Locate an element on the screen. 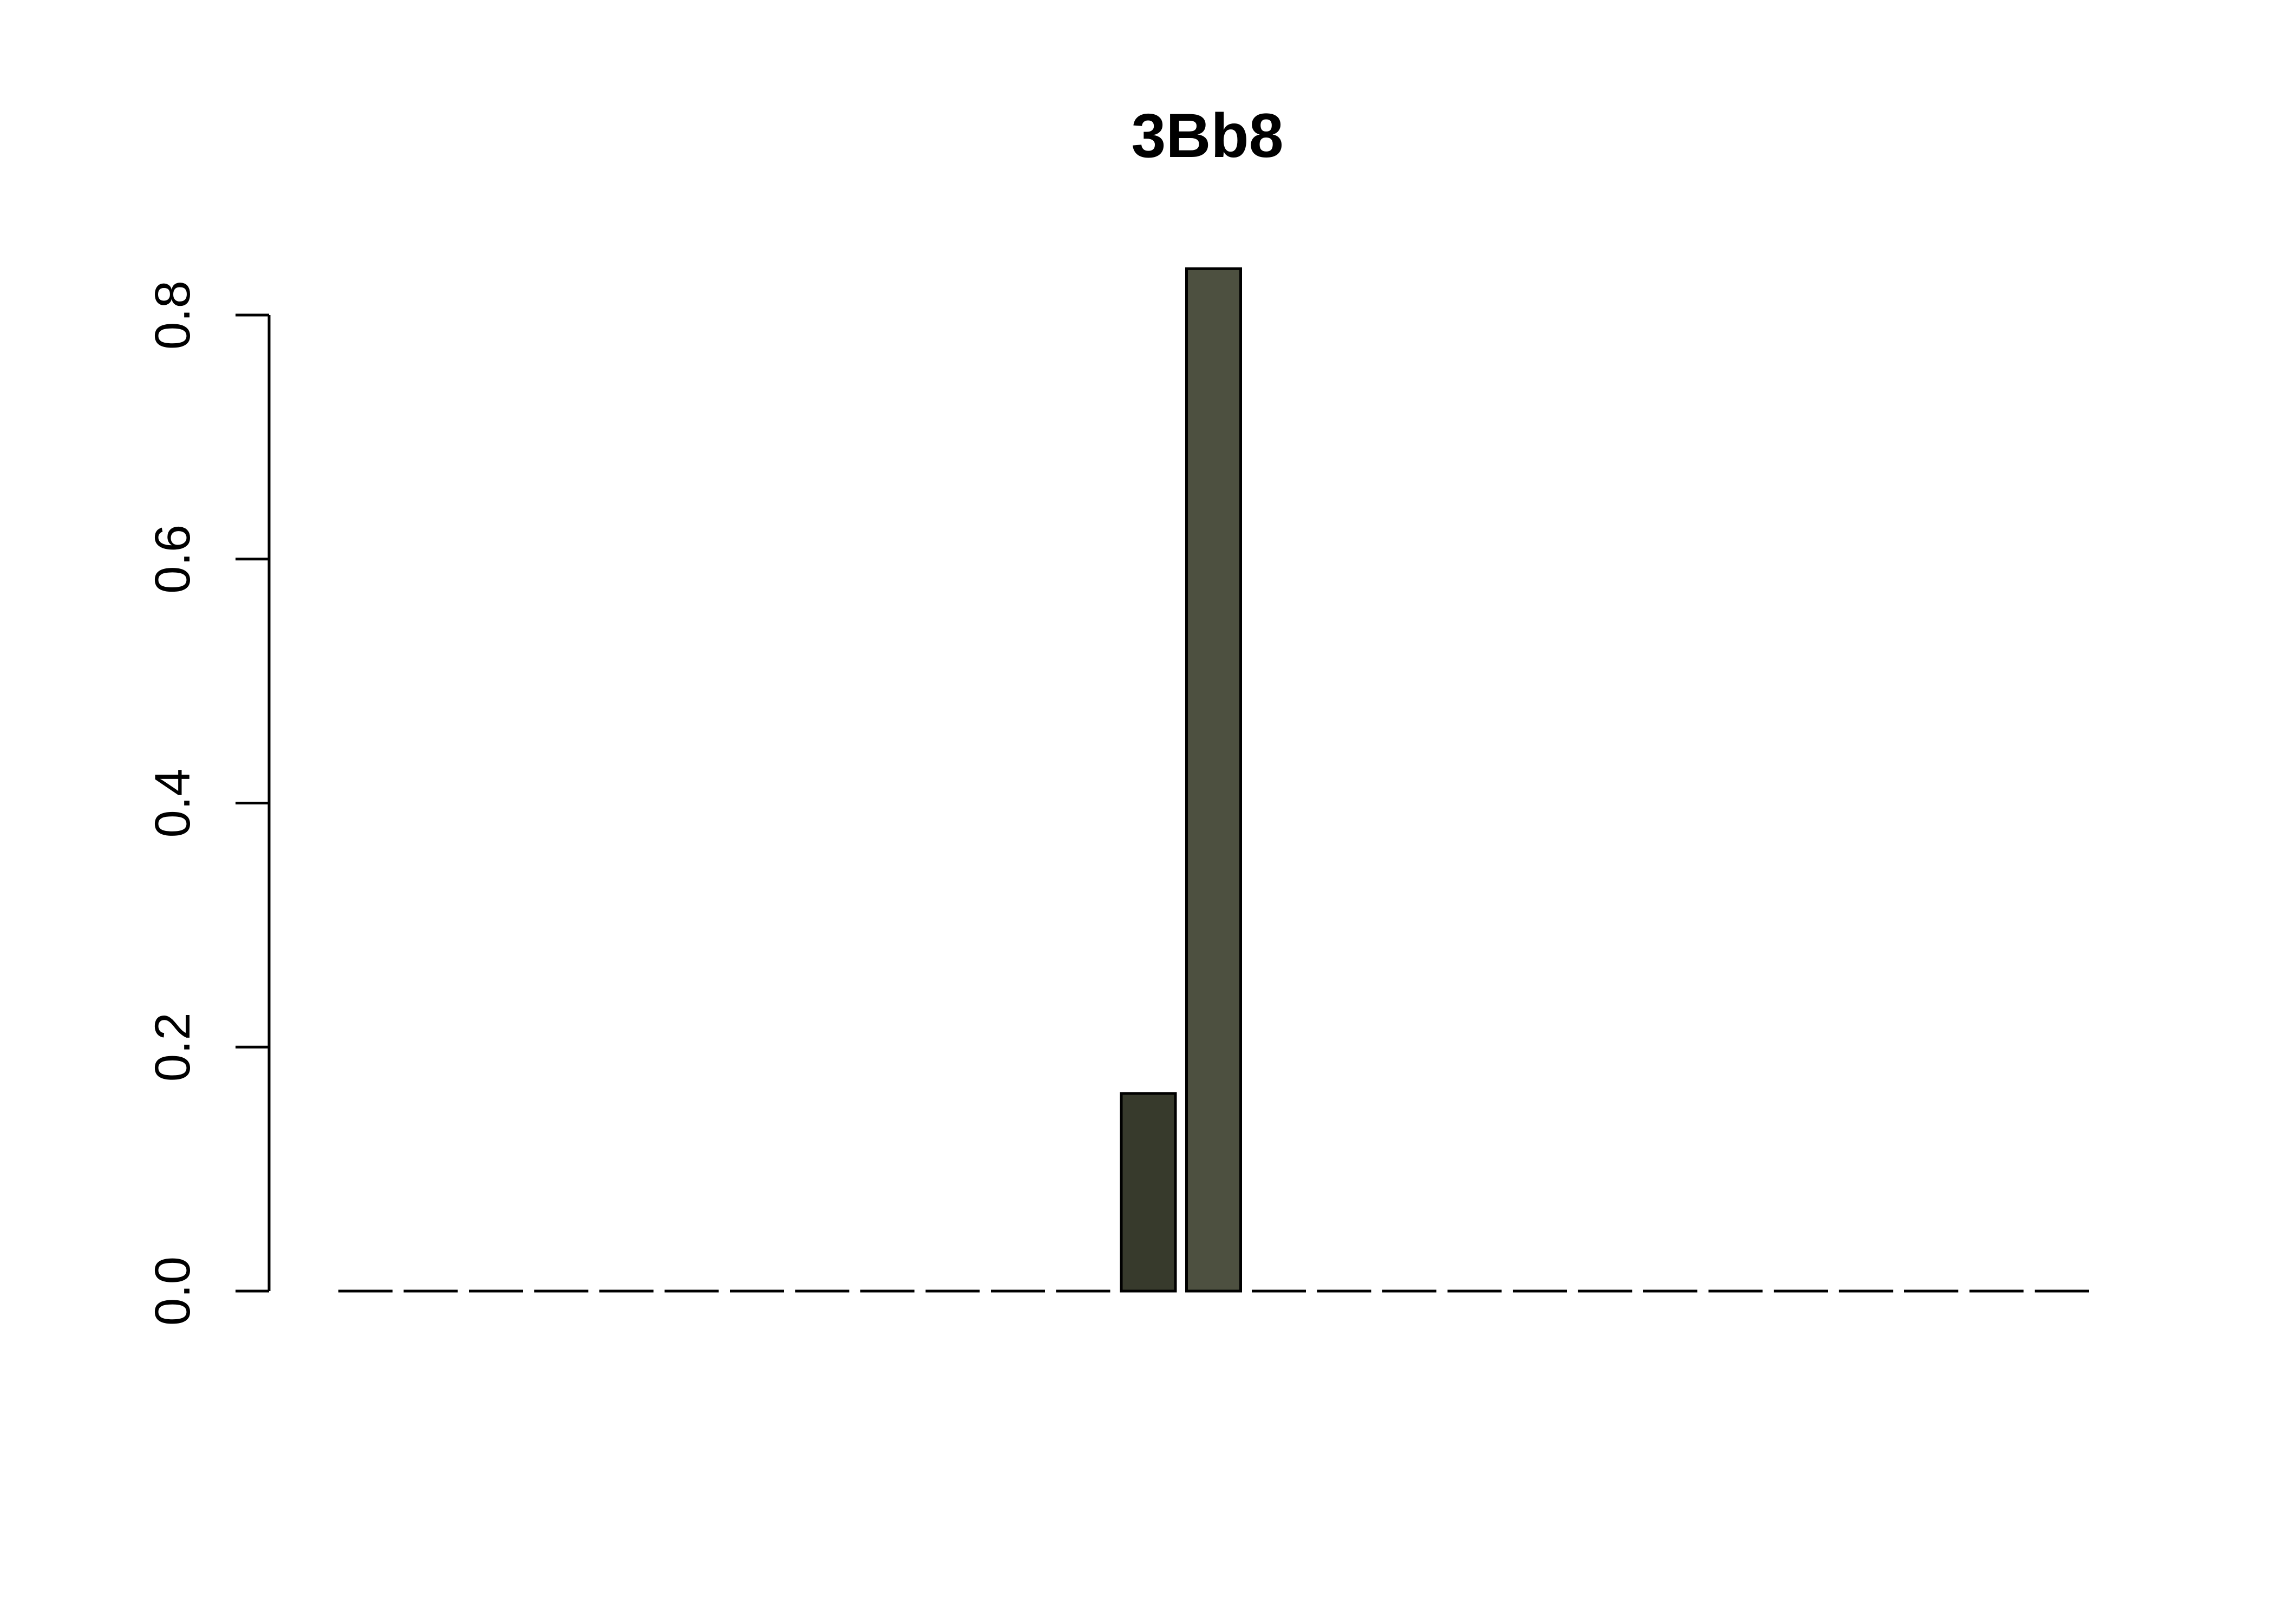  y-axis-ticks: 0.0 0.2 0.4 0.6 0.8 is located at coordinates (207, 803).